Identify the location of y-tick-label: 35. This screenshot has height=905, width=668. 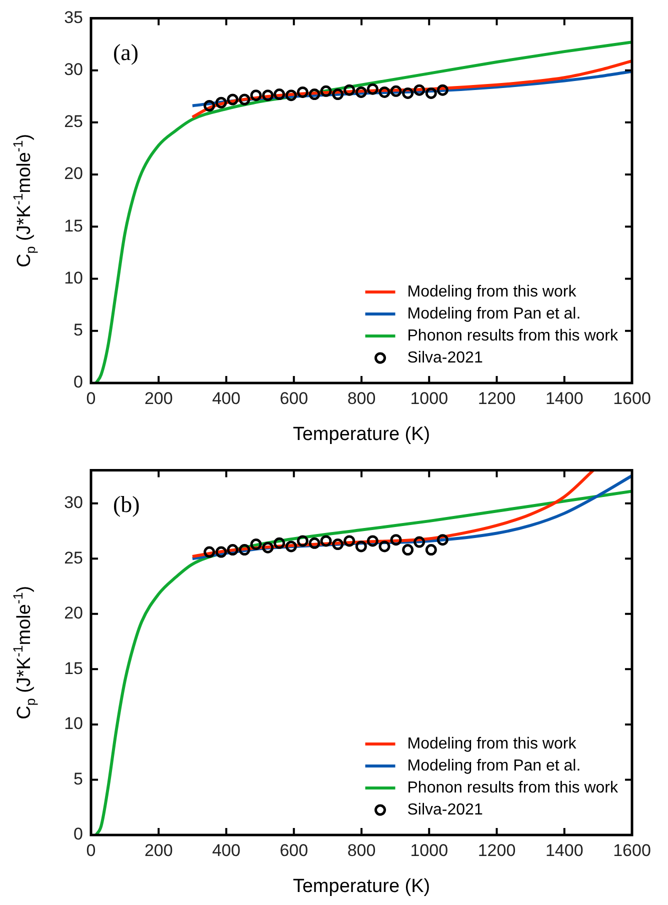
(73, 17).